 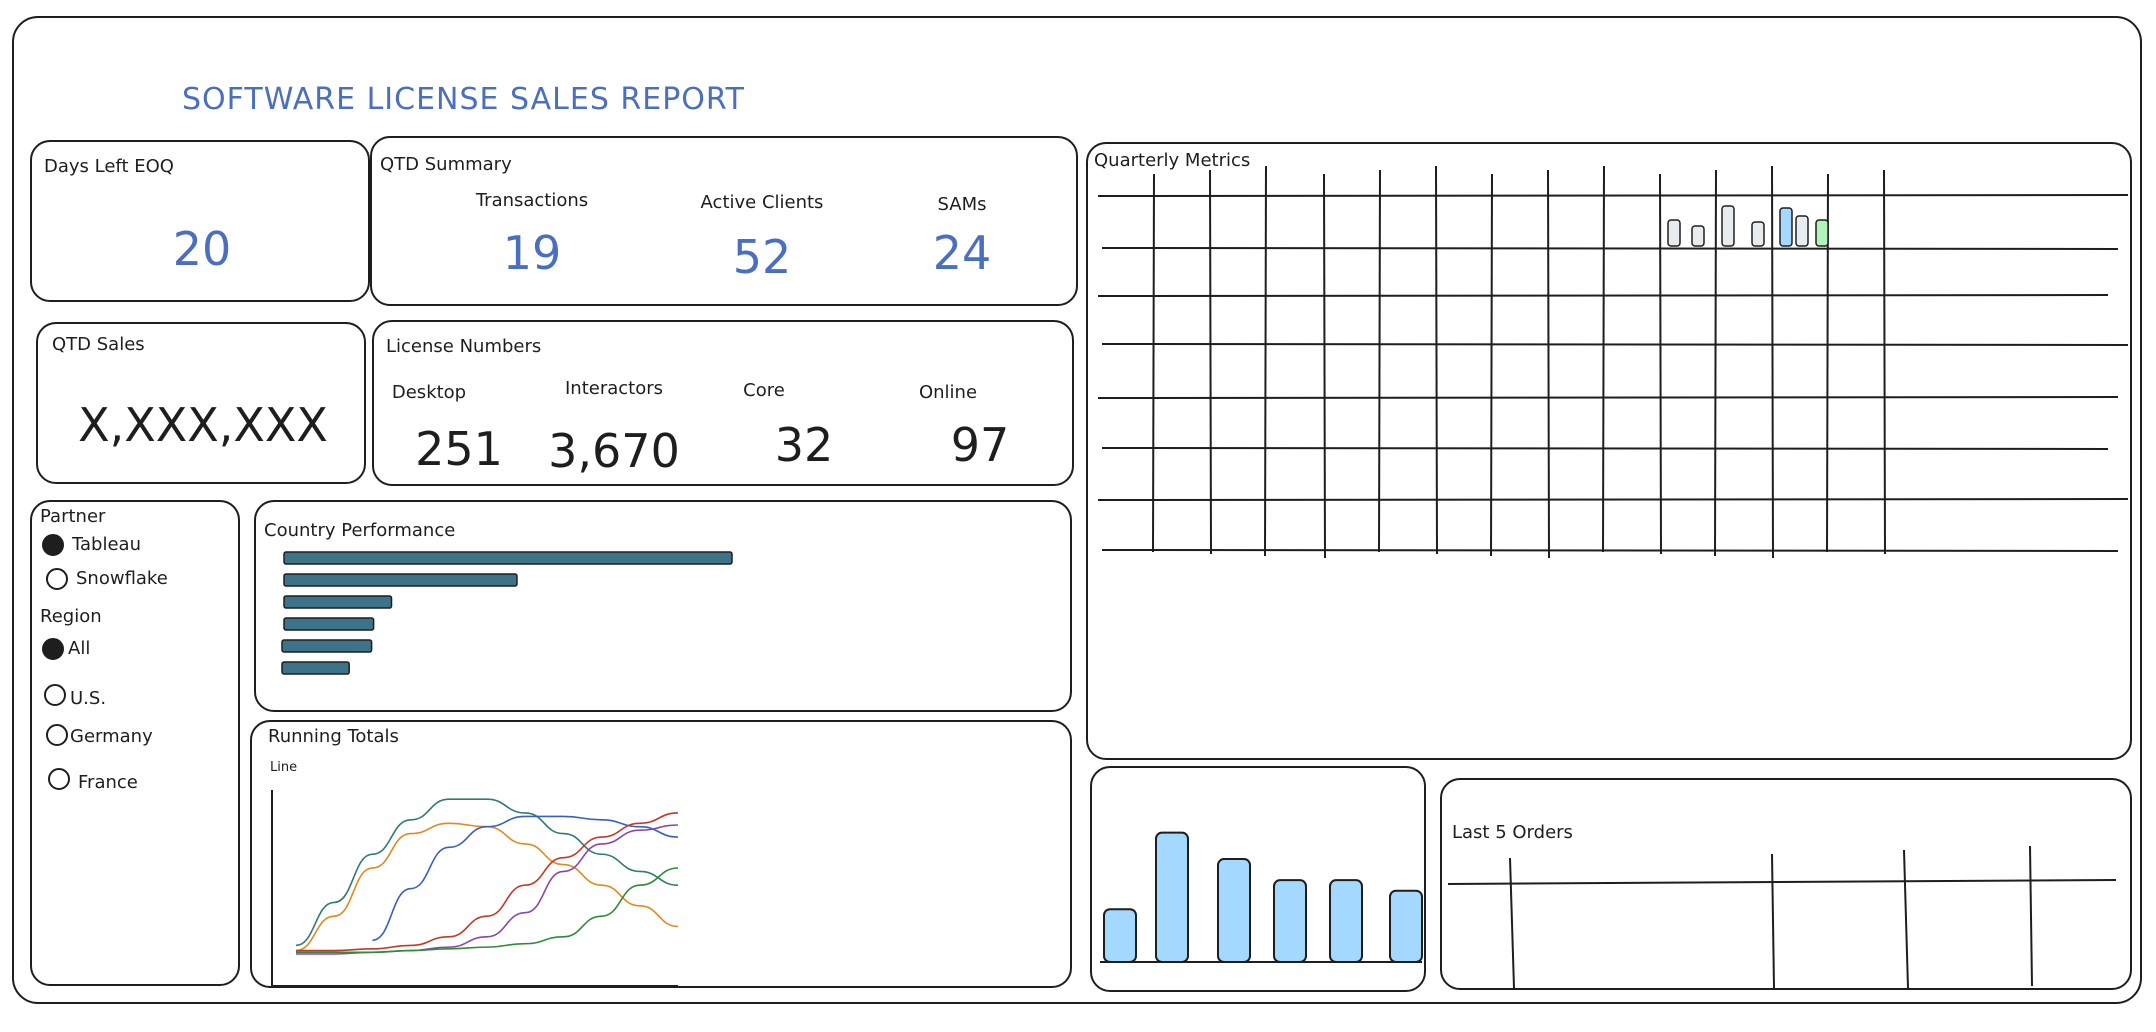 I want to click on region-option-france: France, so click(x=108, y=782).